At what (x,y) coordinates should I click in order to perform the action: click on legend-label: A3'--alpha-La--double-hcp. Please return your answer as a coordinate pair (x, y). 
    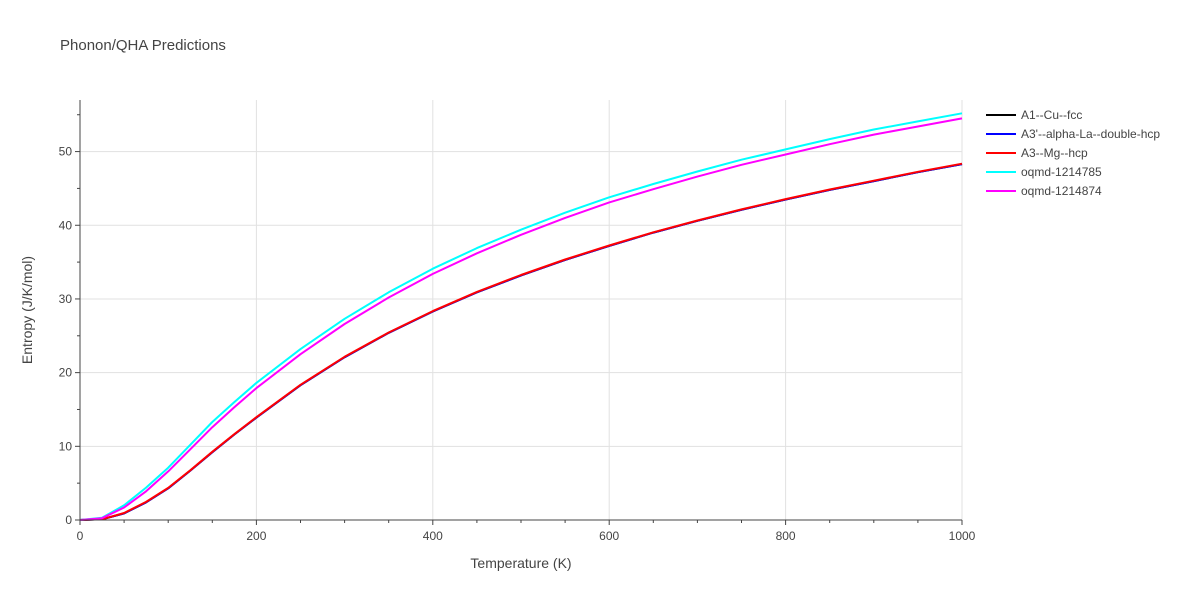
    Looking at the image, I should click on (1090, 134).